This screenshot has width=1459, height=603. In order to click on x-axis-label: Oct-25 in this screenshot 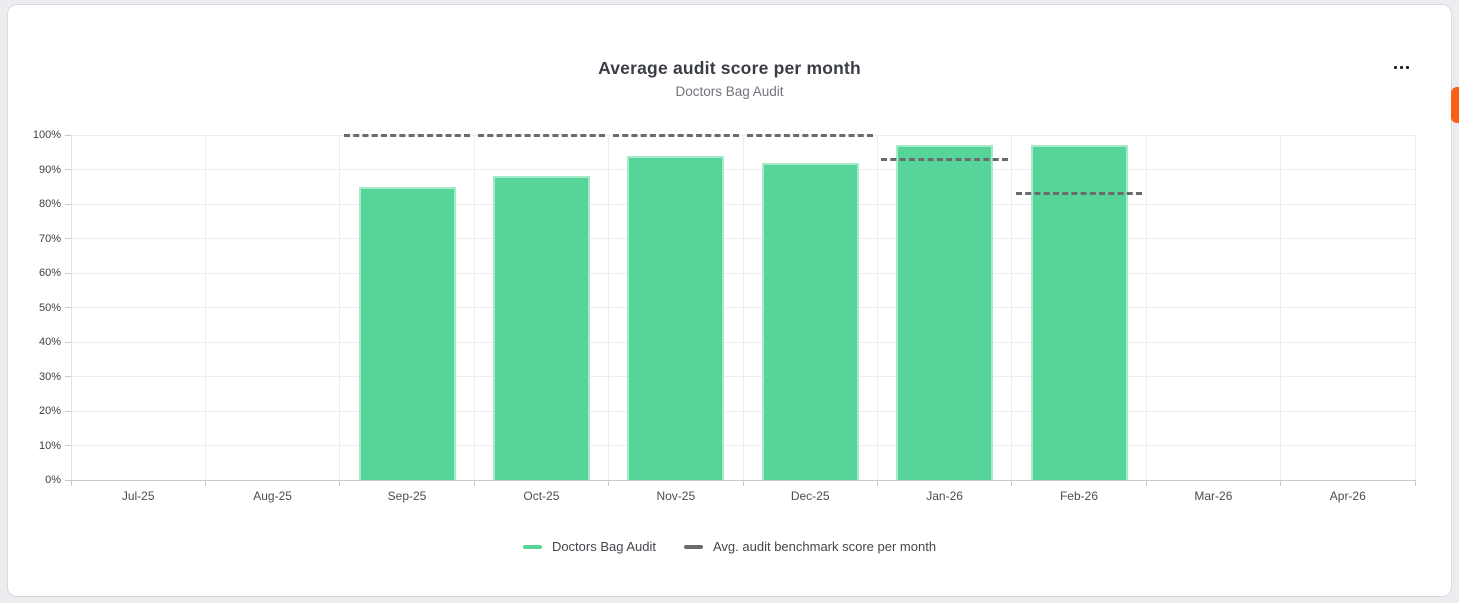, I will do `click(541, 496)`.